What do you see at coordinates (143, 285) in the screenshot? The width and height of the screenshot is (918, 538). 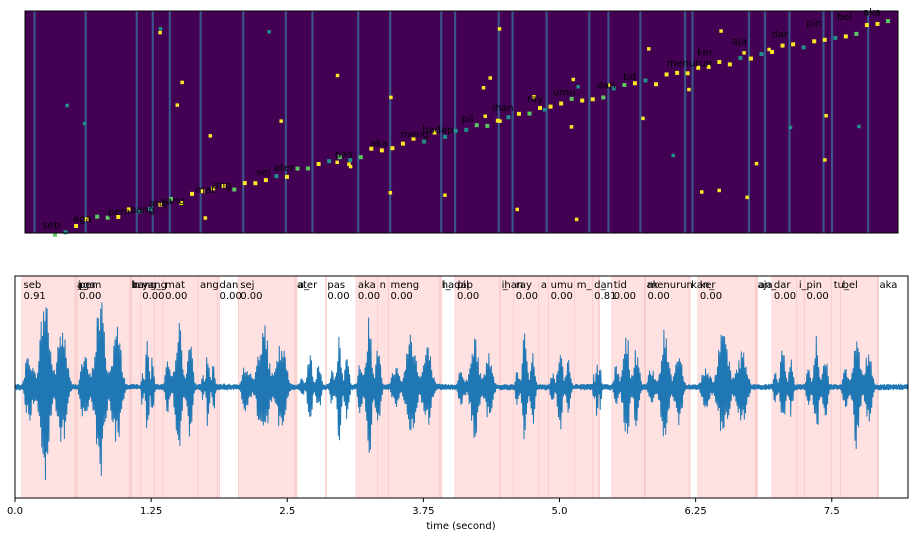 I see `segment-label: bang` at bounding box center [143, 285].